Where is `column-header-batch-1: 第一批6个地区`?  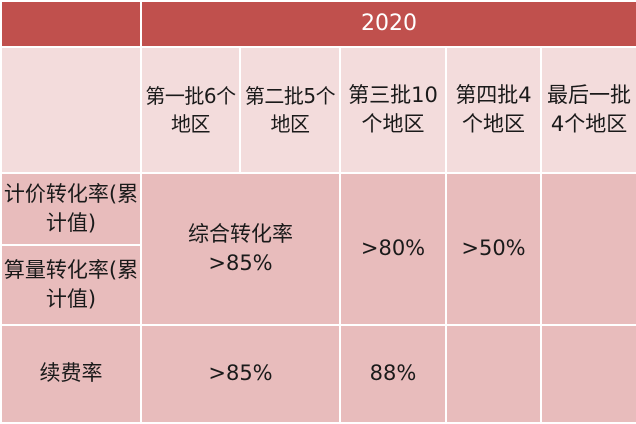 column-header-batch-1: 第一批6个地区 is located at coordinates (190, 110).